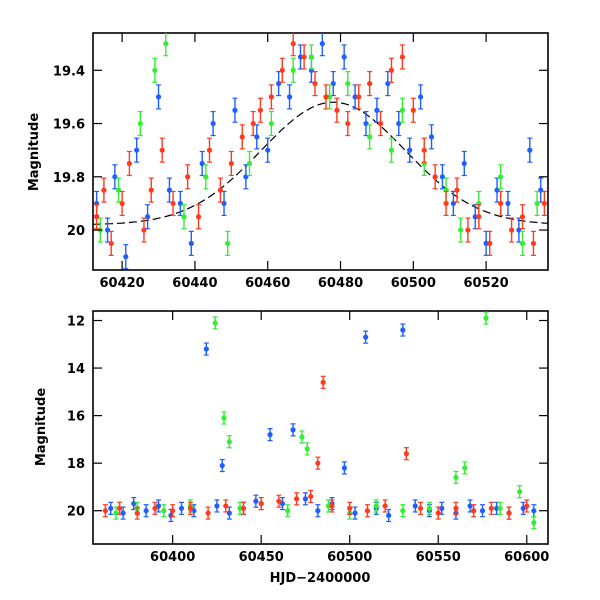  I want to click on bottom-x-tick-label: 60600, so click(526, 557).